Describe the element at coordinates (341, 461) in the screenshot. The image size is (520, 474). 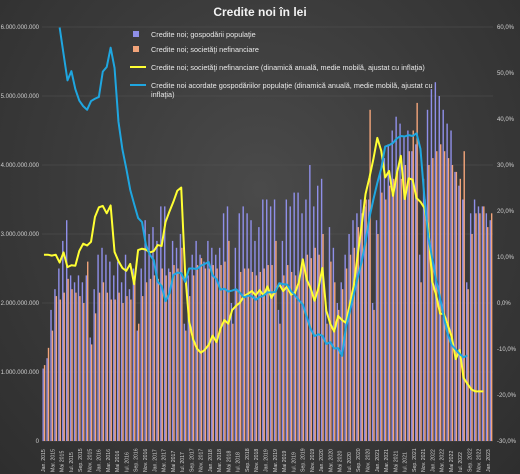
I see `x-tick-label: Mai 2020` at that location.